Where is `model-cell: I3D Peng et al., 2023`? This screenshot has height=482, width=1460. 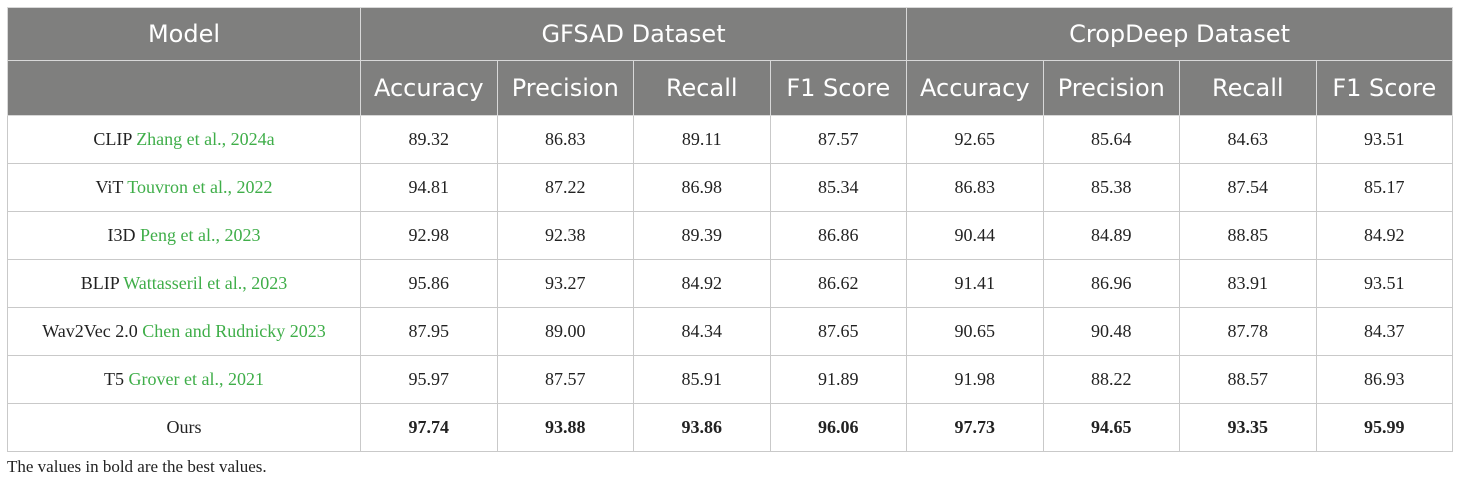
model-cell: I3D Peng et al., 2023 is located at coordinates (184, 235).